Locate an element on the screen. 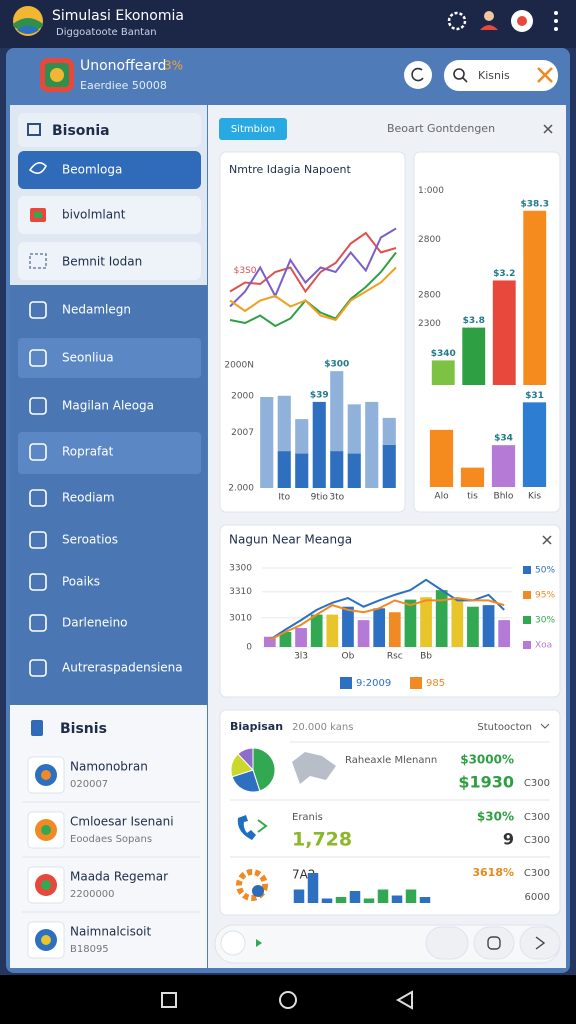 Image resolution: width=576 pixels, height=1024 pixels. filter-text: Beoart Gontdengen is located at coordinates (441, 128).